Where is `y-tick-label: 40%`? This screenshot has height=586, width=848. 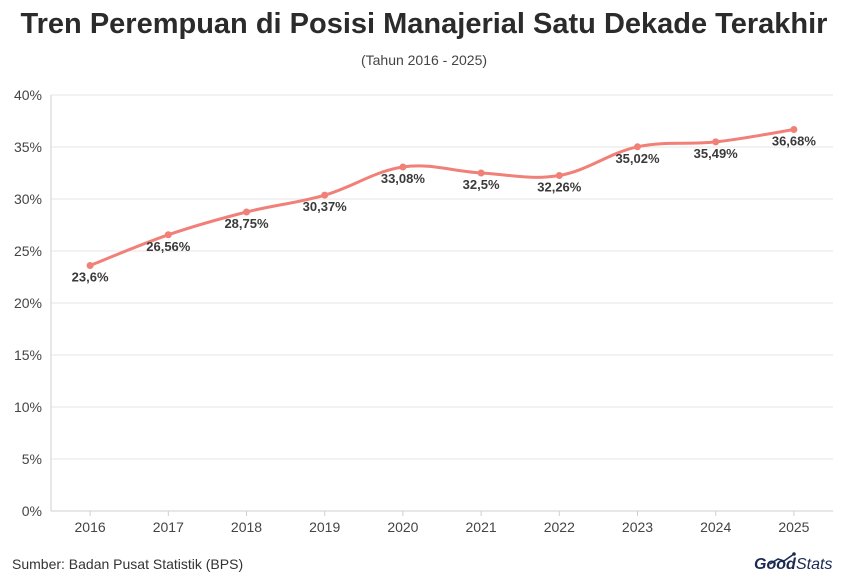
y-tick-label: 40% is located at coordinates (28, 95).